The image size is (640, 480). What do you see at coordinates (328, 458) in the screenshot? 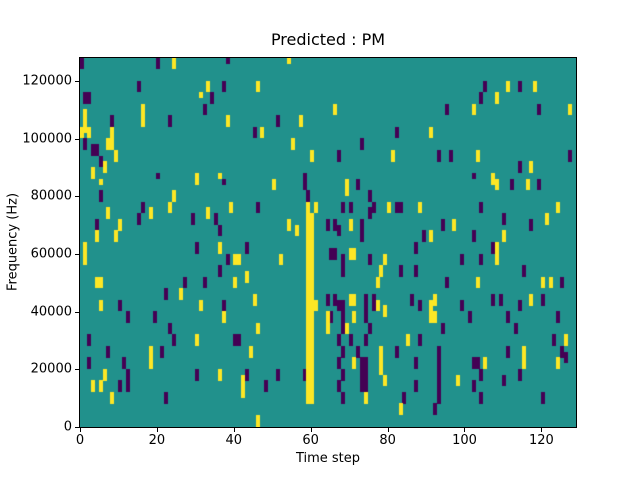
I see `x-axis-label: Time step` at bounding box center [328, 458].